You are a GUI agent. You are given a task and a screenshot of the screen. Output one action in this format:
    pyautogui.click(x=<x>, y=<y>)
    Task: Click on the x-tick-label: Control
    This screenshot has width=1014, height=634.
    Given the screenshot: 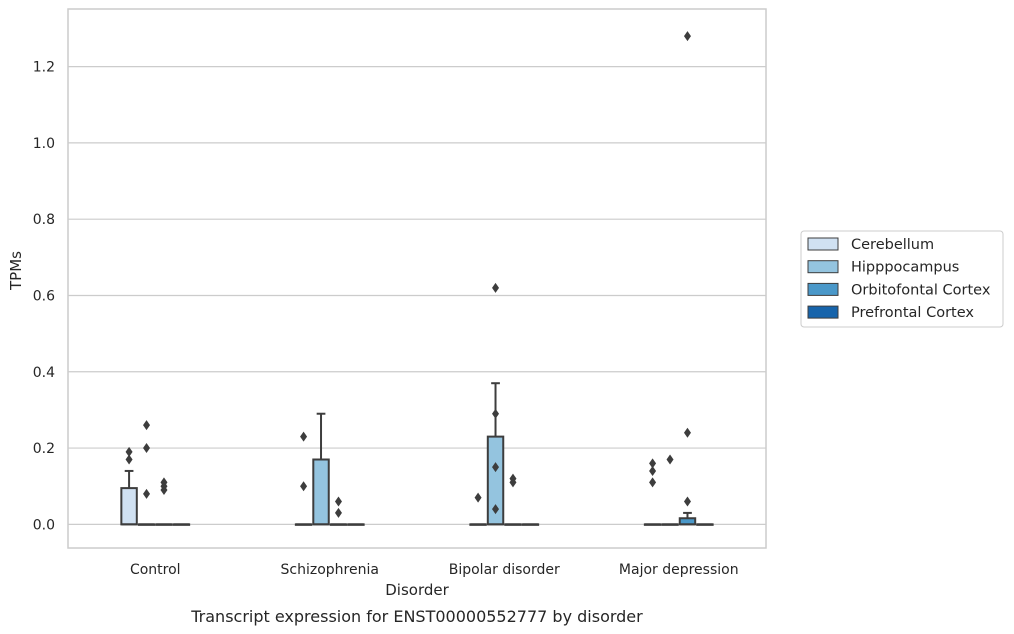 What is the action you would take?
    pyautogui.click(x=155, y=570)
    